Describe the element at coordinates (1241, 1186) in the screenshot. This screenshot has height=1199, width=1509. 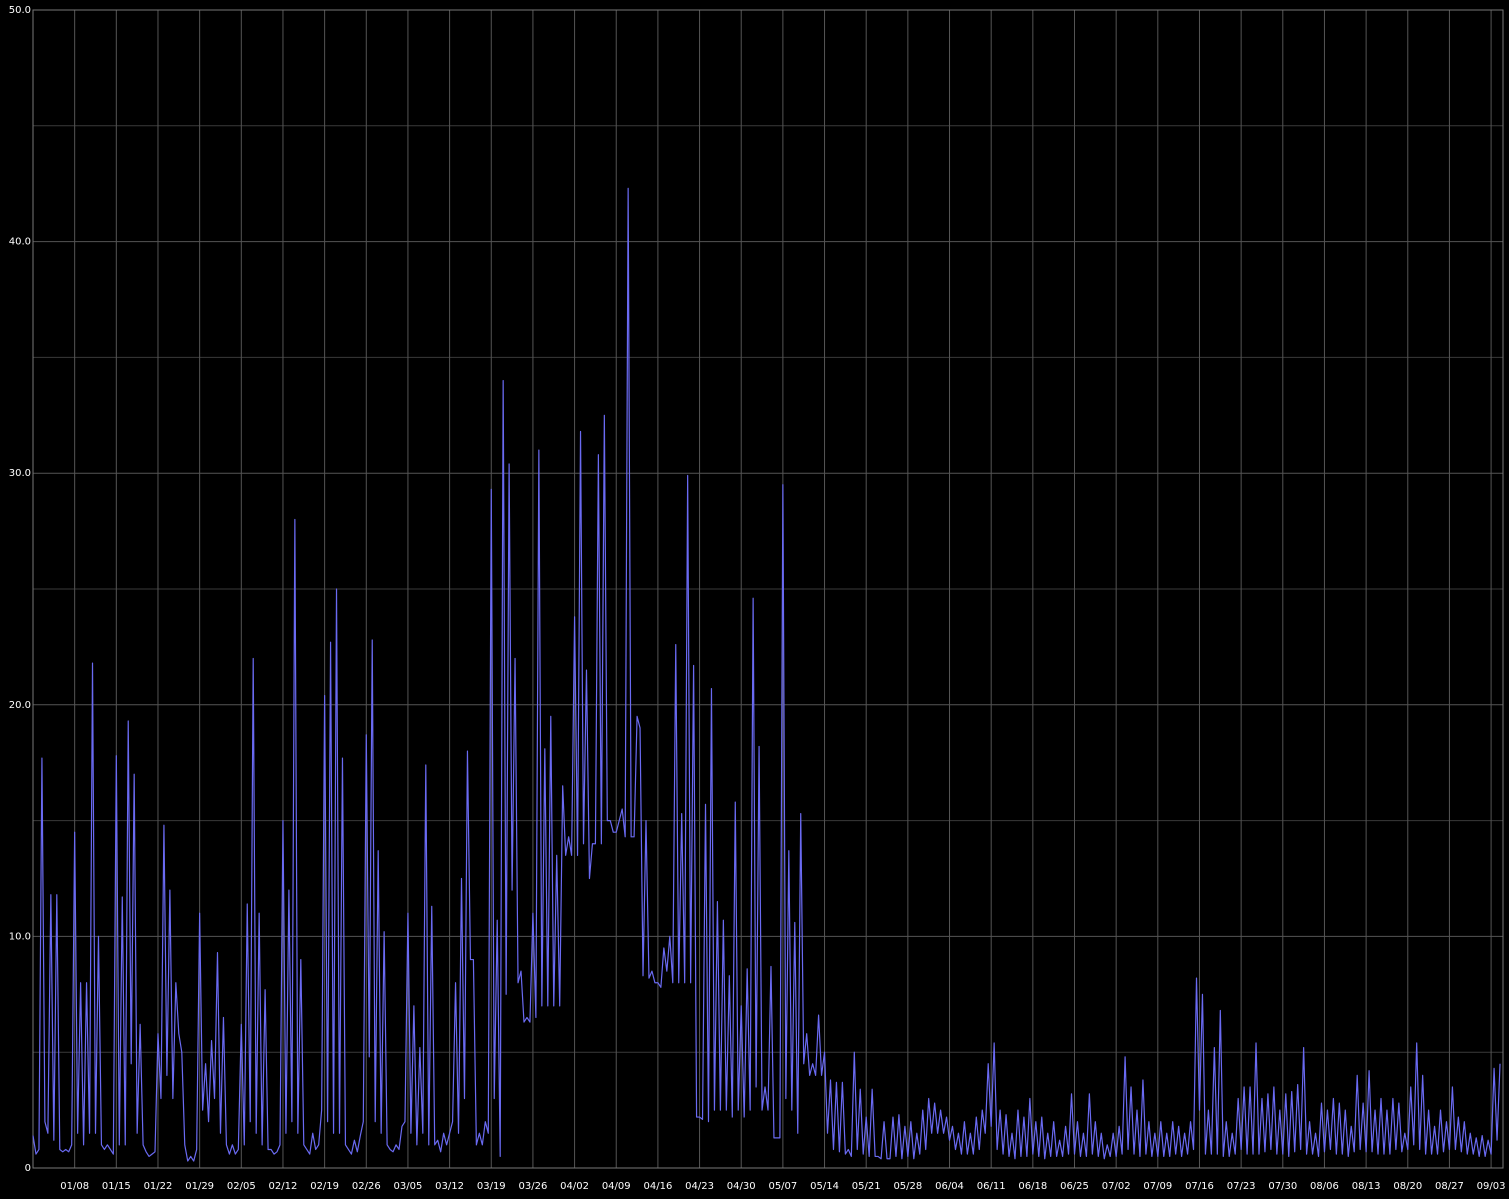
I see `x-tick-label: 07/23` at that location.